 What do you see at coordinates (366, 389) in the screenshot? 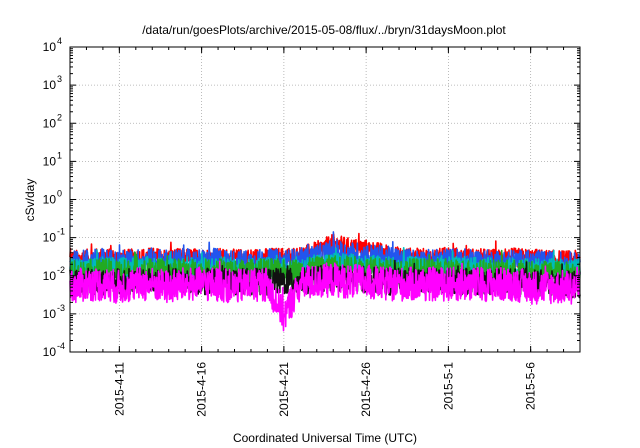
I see `x-tick-label: 2015-4-26` at bounding box center [366, 389].